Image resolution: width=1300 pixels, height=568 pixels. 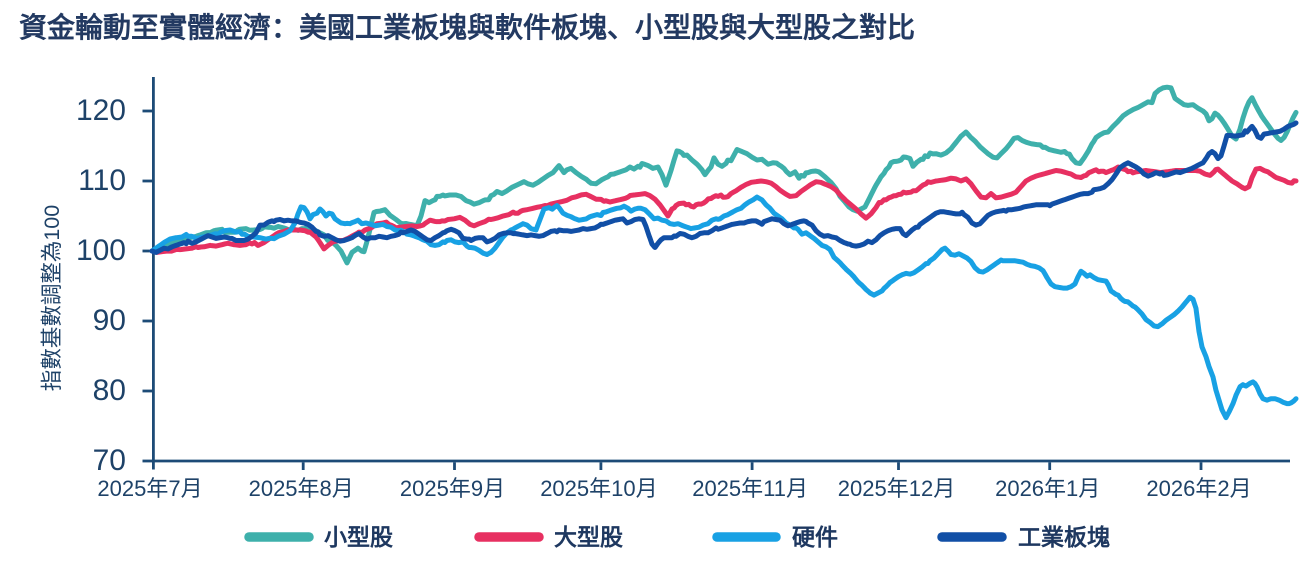 I want to click on svg-text: 大型股, so click(x=588, y=537).